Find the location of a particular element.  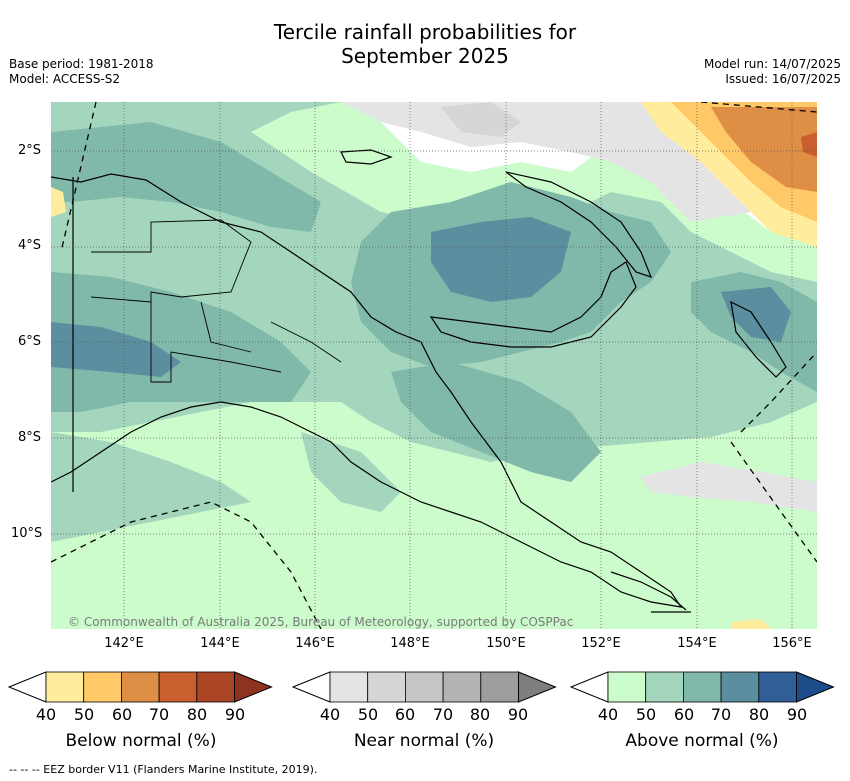

legend-above-normal-colorbar is located at coordinates (702, 687).